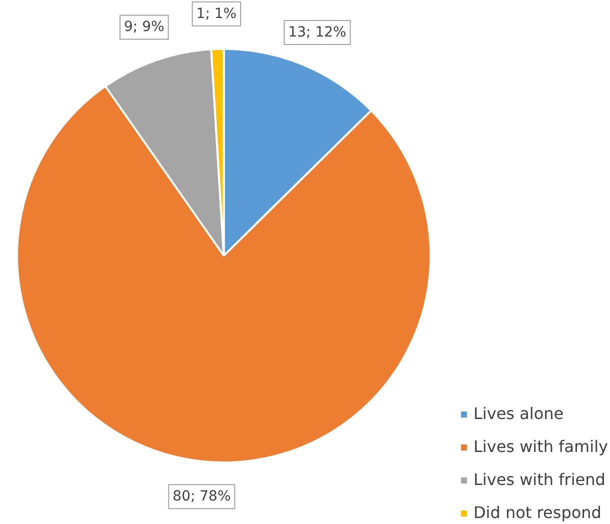 The height and width of the screenshot is (524, 610). I want to click on data-label: 1; 1%, so click(216, 14).